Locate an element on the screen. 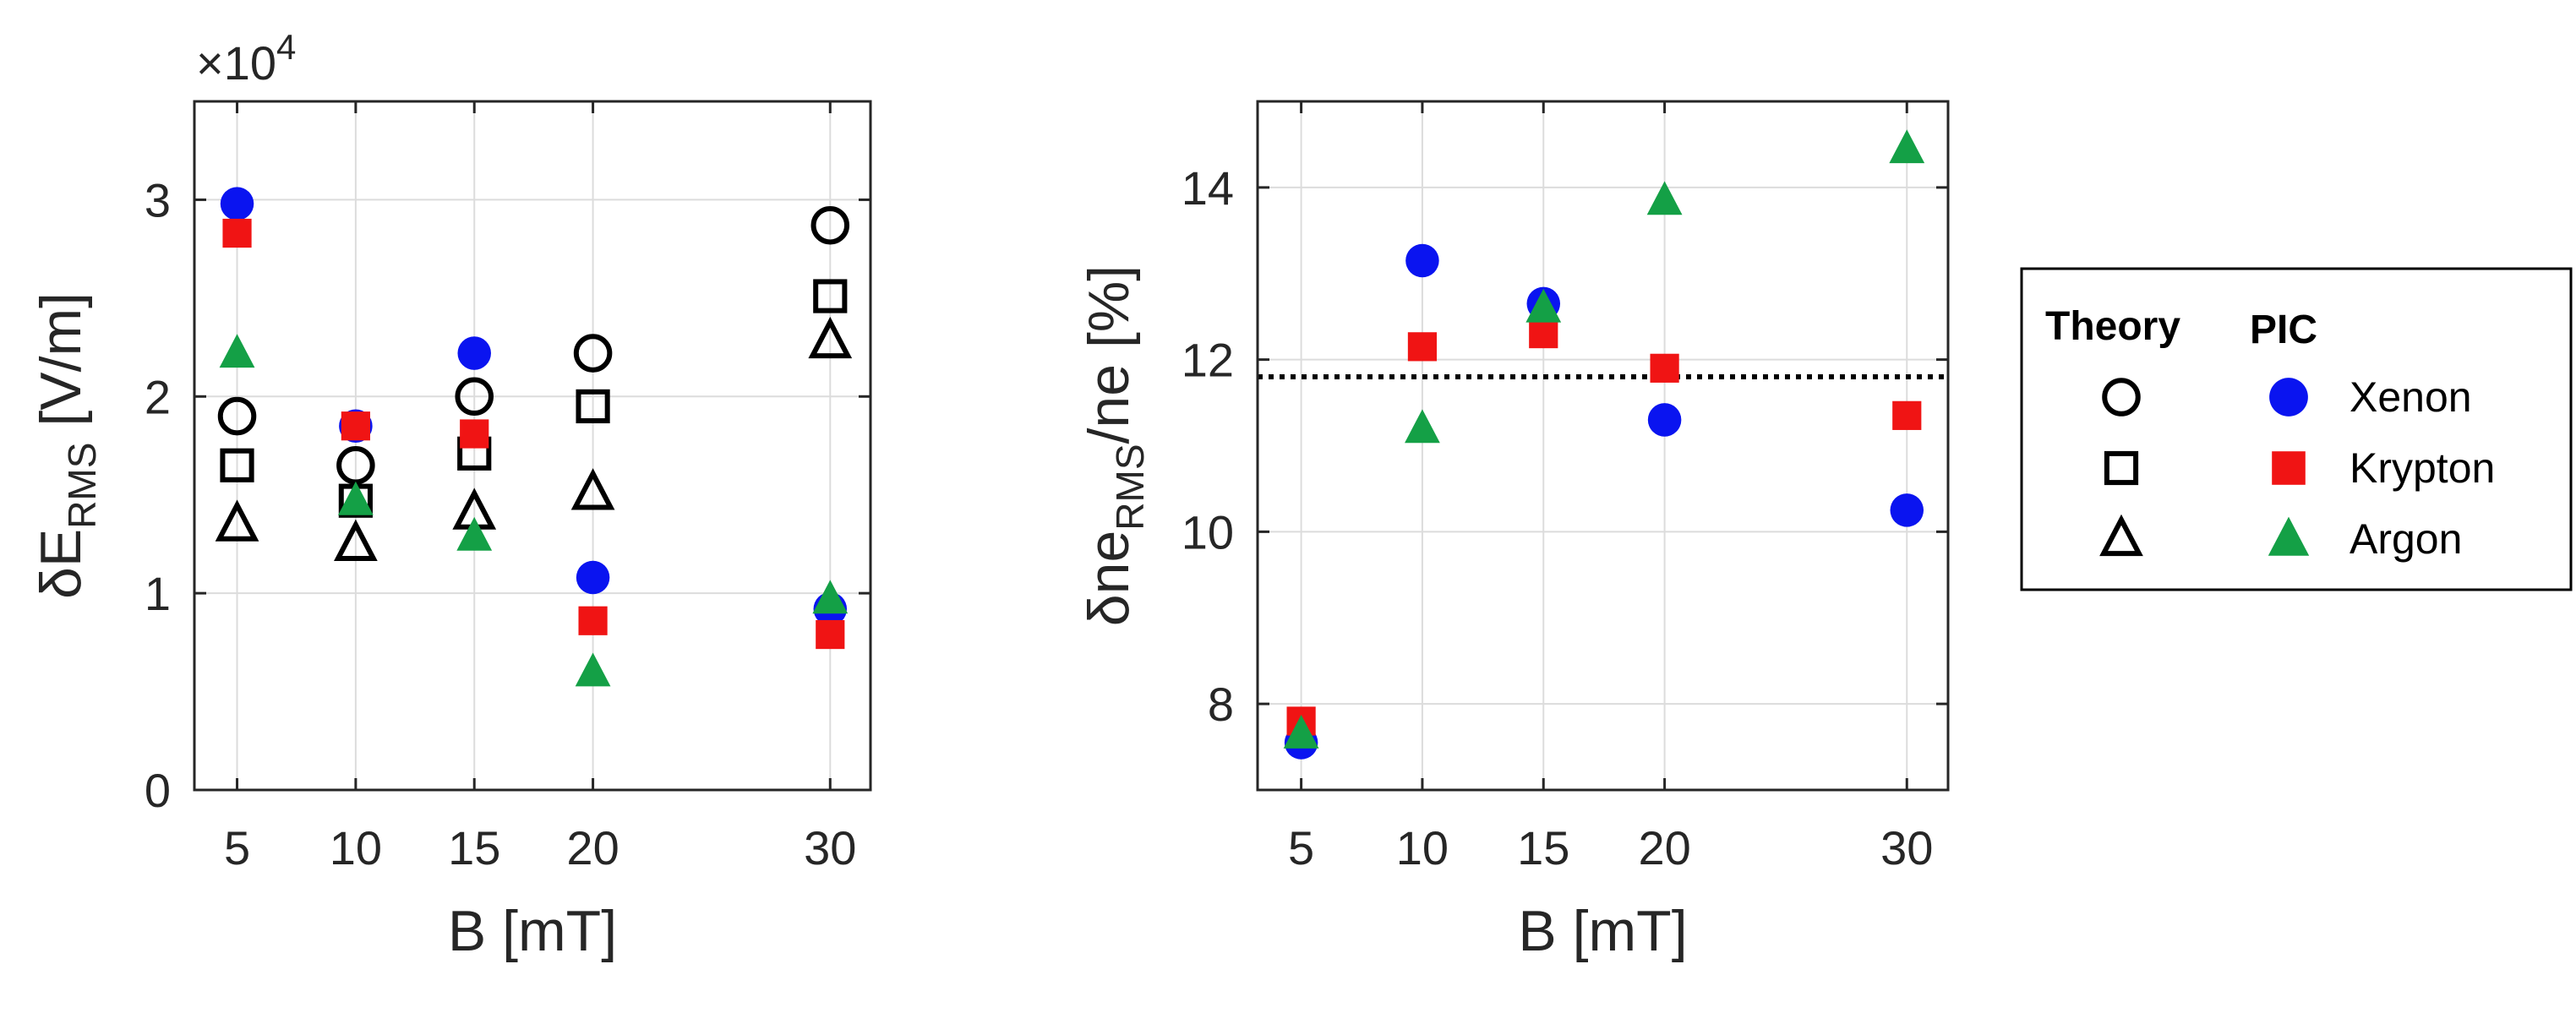 The image size is (2576, 1013). legend-theory-krypton-marker is located at coordinates (2121, 468).